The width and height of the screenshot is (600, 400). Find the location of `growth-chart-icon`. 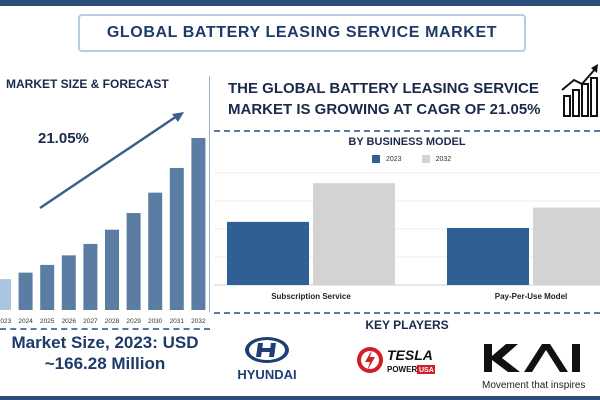

growth-chart-icon is located at coordinates (579, 90).